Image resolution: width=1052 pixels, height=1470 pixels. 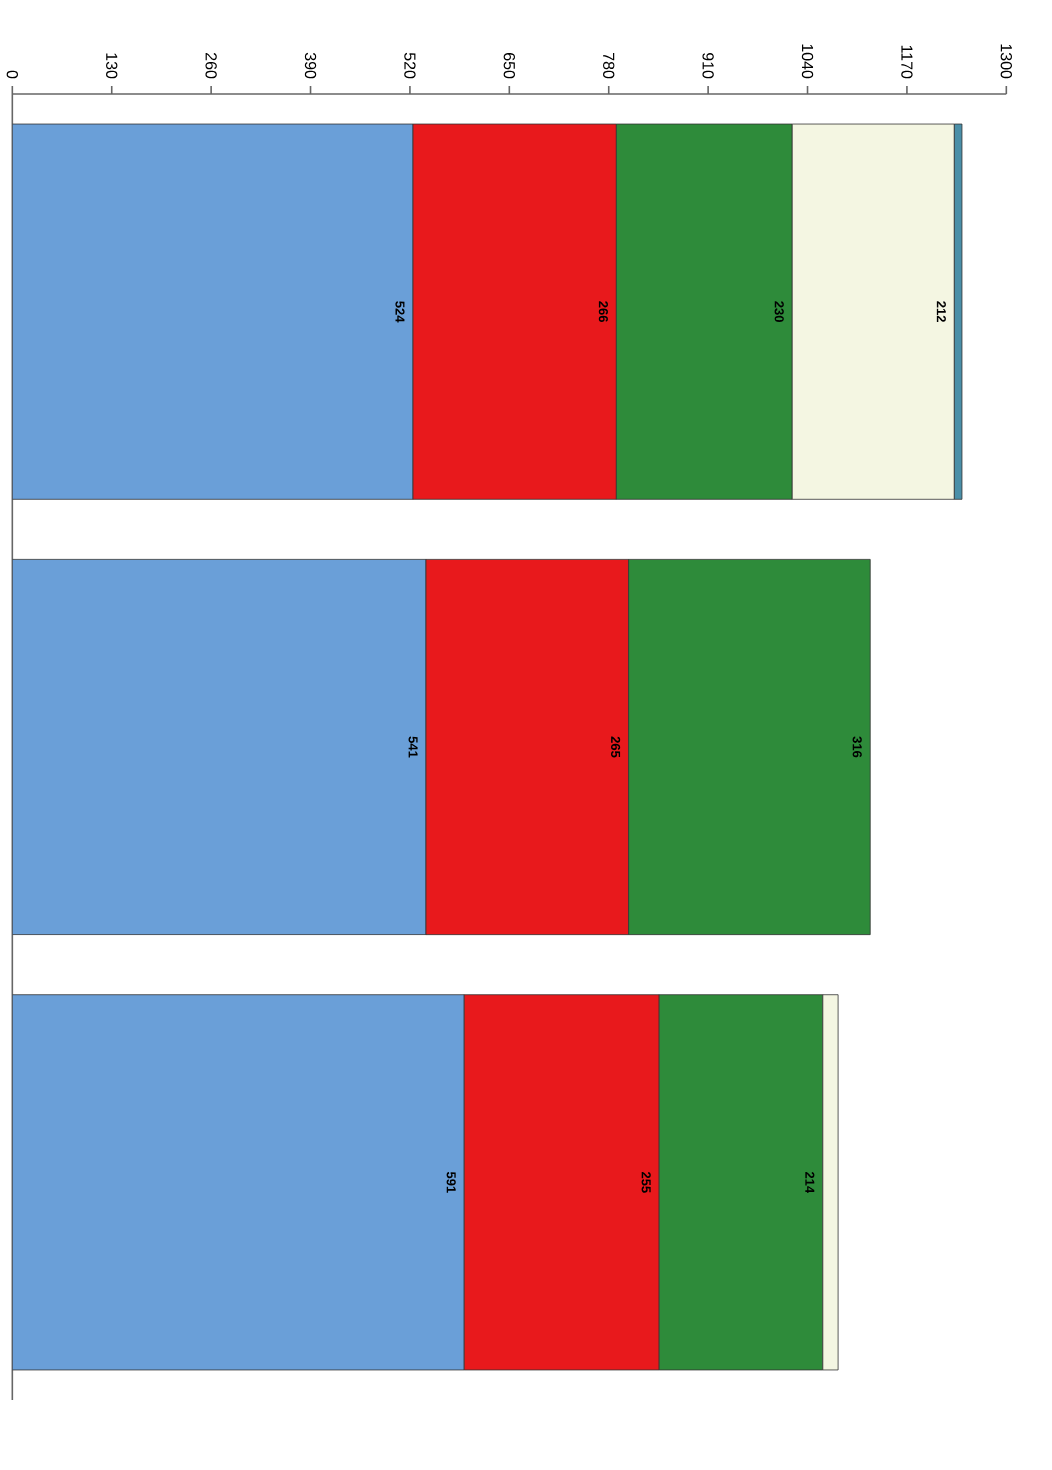 What do you see at coordinates (907, 62) in the screenshot?
I see `x-tick-label: 1170` at bounding box center [907, 62].